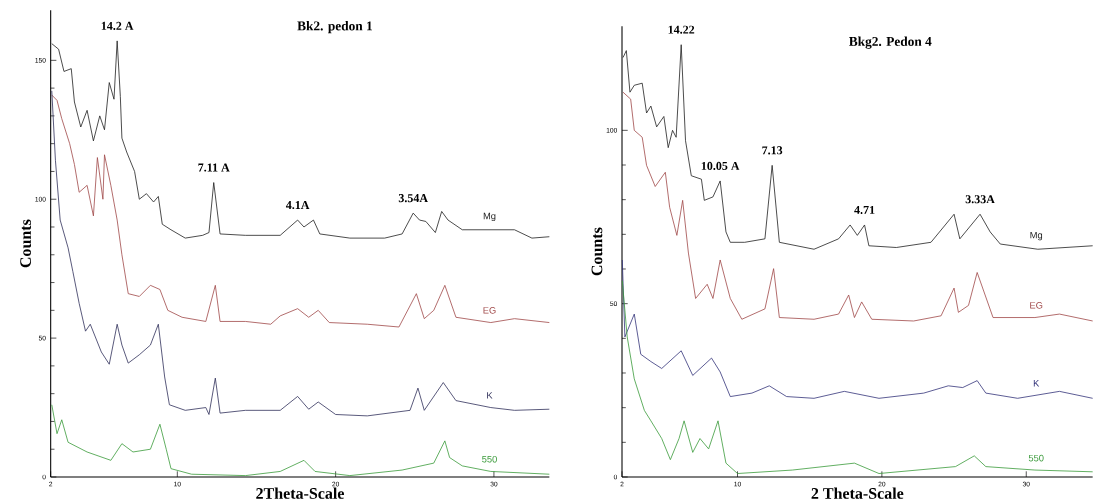 This screenshot has width=1100, height=503. Describe the element at coordinates (300, 493) in the screenshot. I see `x-axis-title: 2Theta-Scale` at that location.